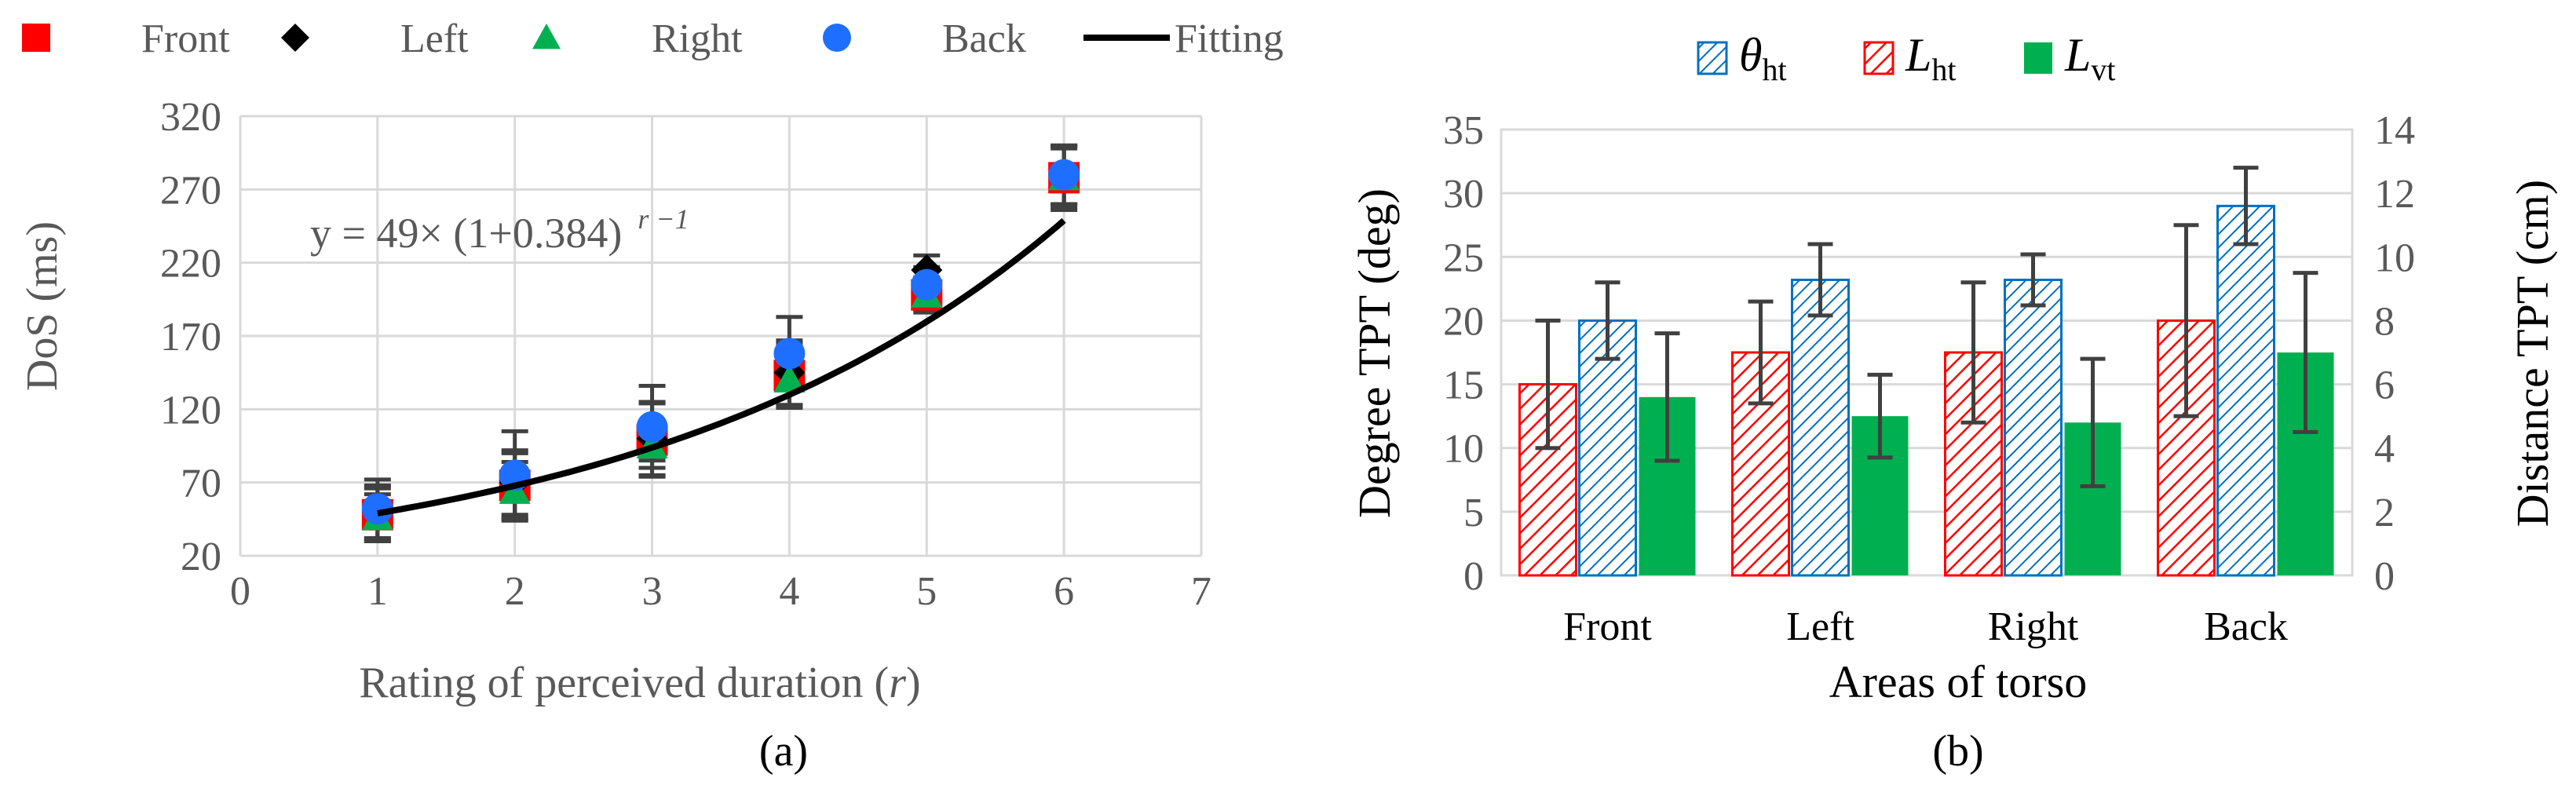  I want to click on y-tick-label-left: 5, so click(1473, 513).